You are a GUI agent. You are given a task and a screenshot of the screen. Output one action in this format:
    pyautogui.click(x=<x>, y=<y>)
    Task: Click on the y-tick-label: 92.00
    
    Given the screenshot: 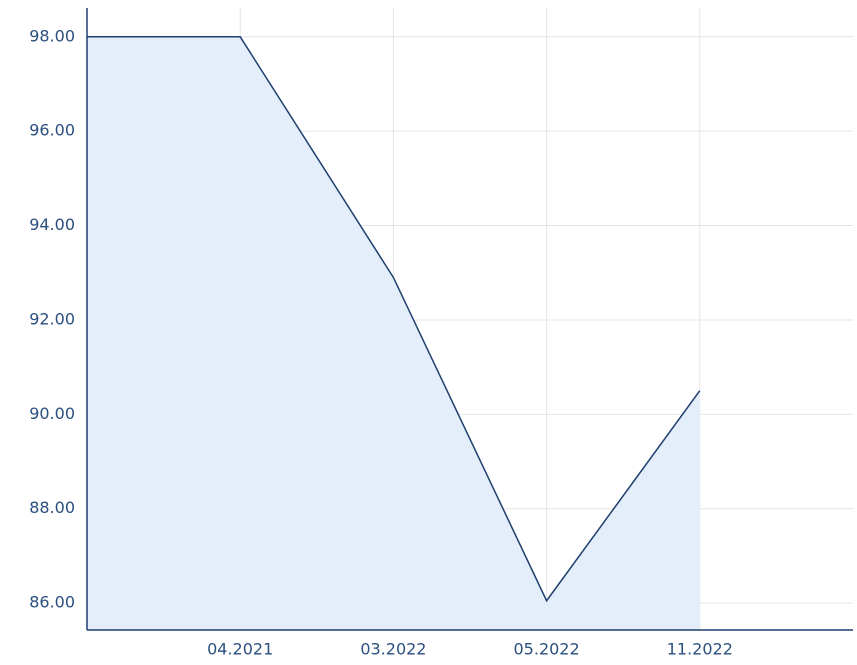 What is the action you would take?
    pyautogui.click(x=52, y=318)
    